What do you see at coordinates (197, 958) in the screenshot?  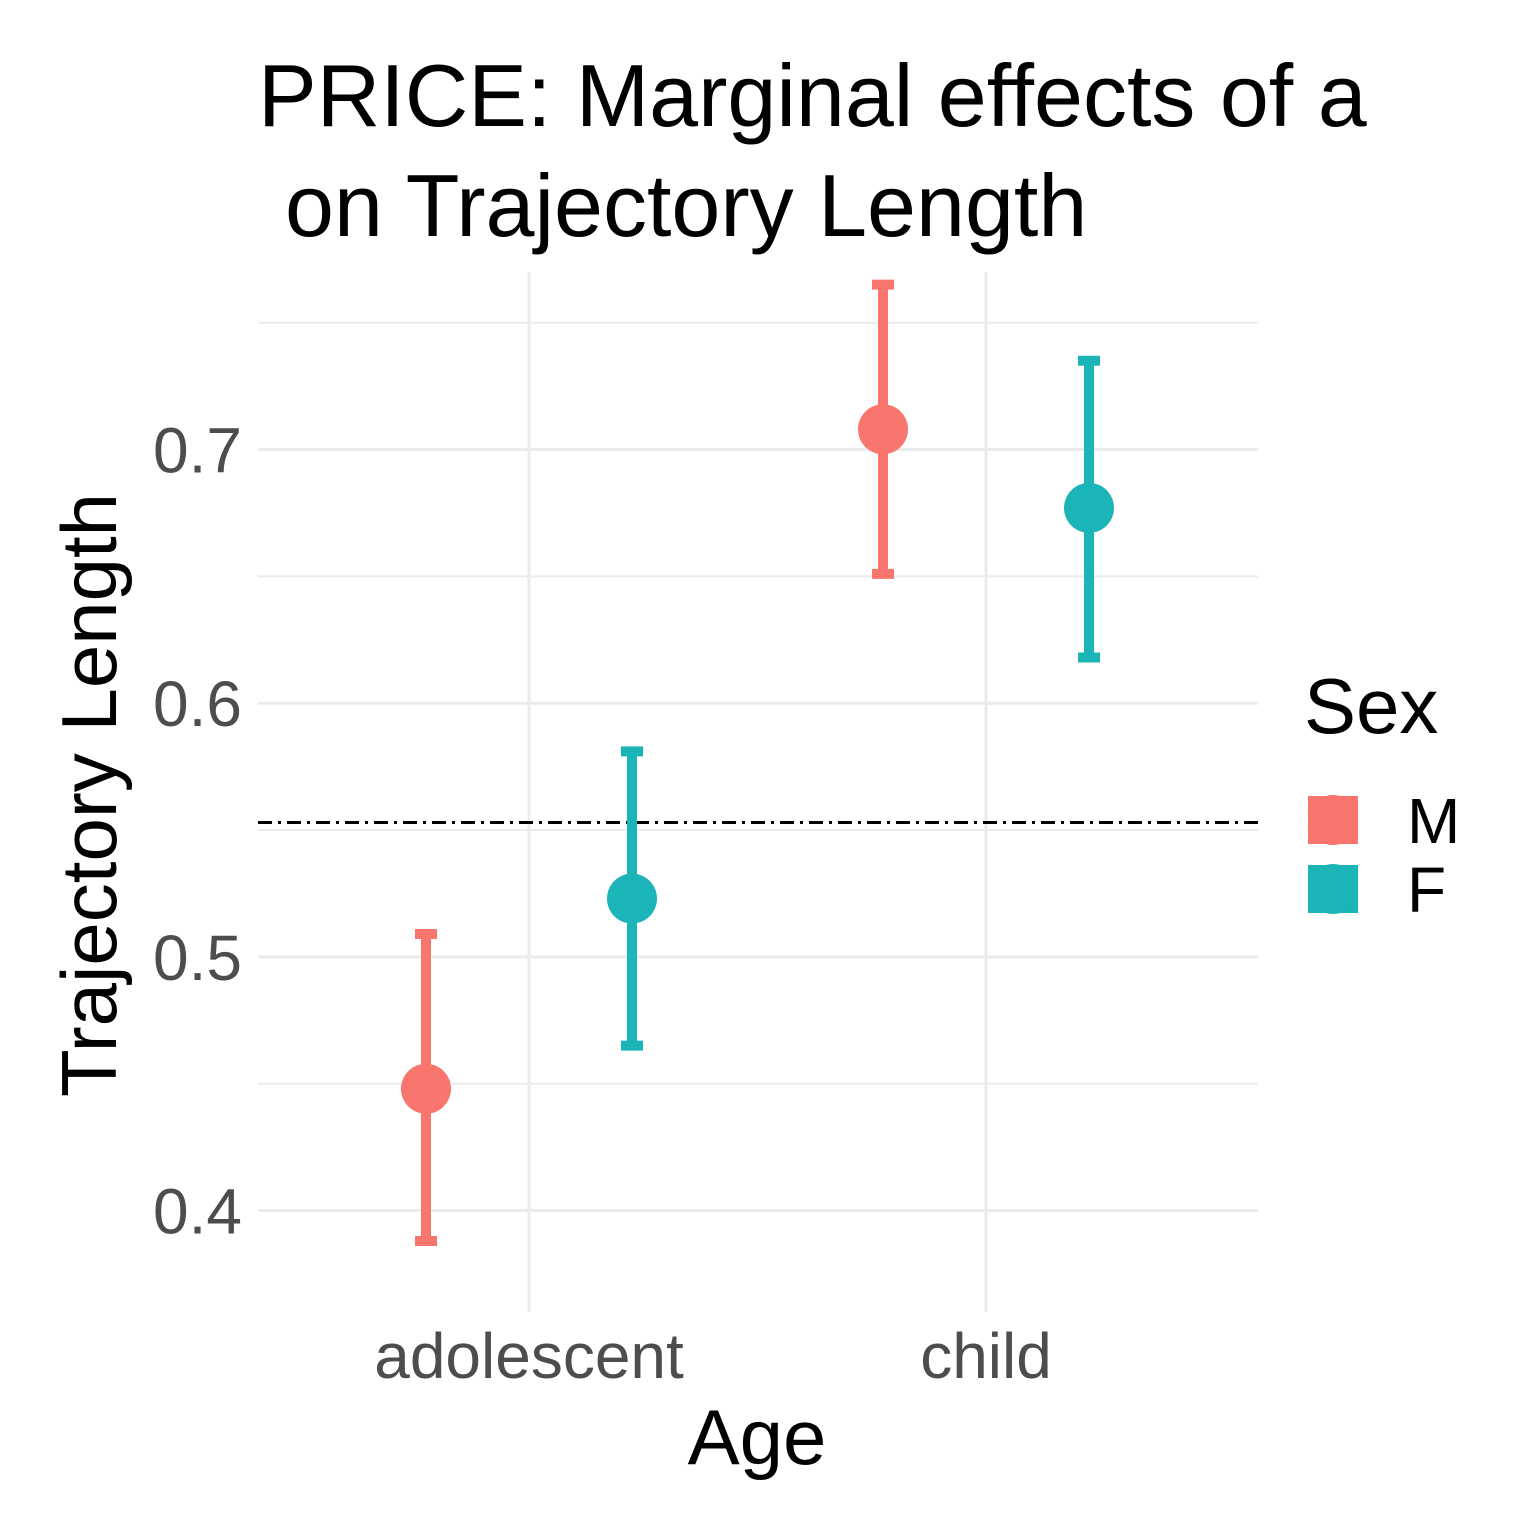 I see `y-tick-label-0.5: 0.5` at bounding box center [197, 958].